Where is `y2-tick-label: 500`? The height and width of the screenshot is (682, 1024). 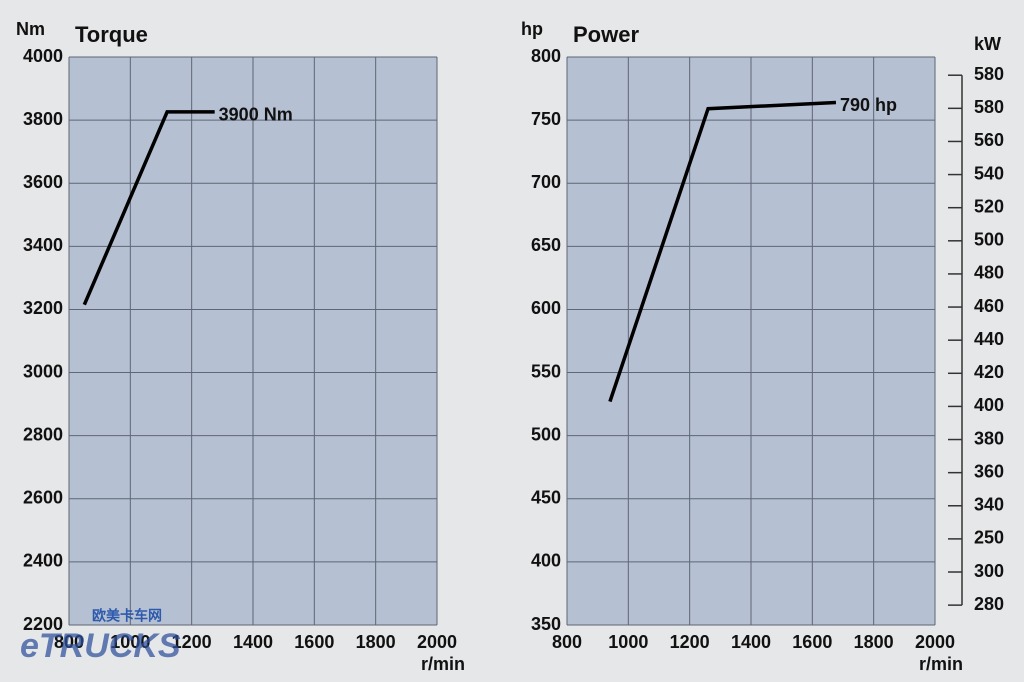
y2-tick-label: 500 is located at coordinates (989, 240).